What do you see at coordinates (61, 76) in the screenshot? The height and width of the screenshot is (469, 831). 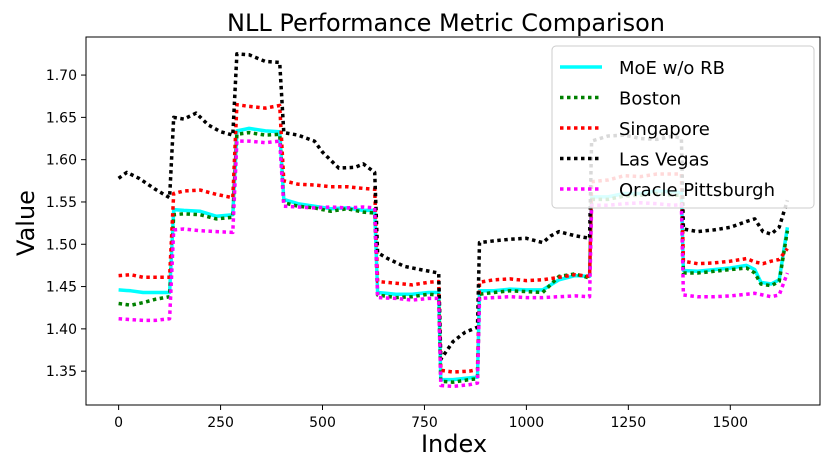 I see `y-tick-label: 1.70` at bounding box center [61, 76].